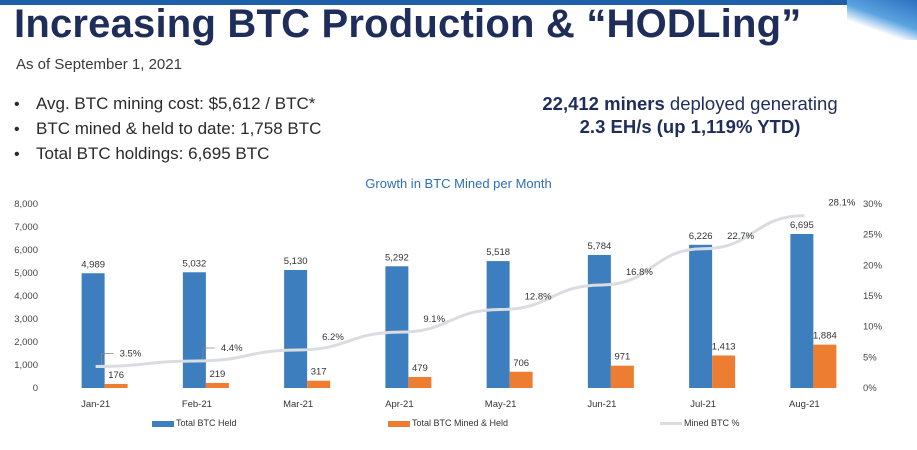 This screenshot has height=450, width=917. What do you see at coordinates (35, 388) in the screenshot?
I see `y-left-tick-label: 0` at bounding box center [35, 388].